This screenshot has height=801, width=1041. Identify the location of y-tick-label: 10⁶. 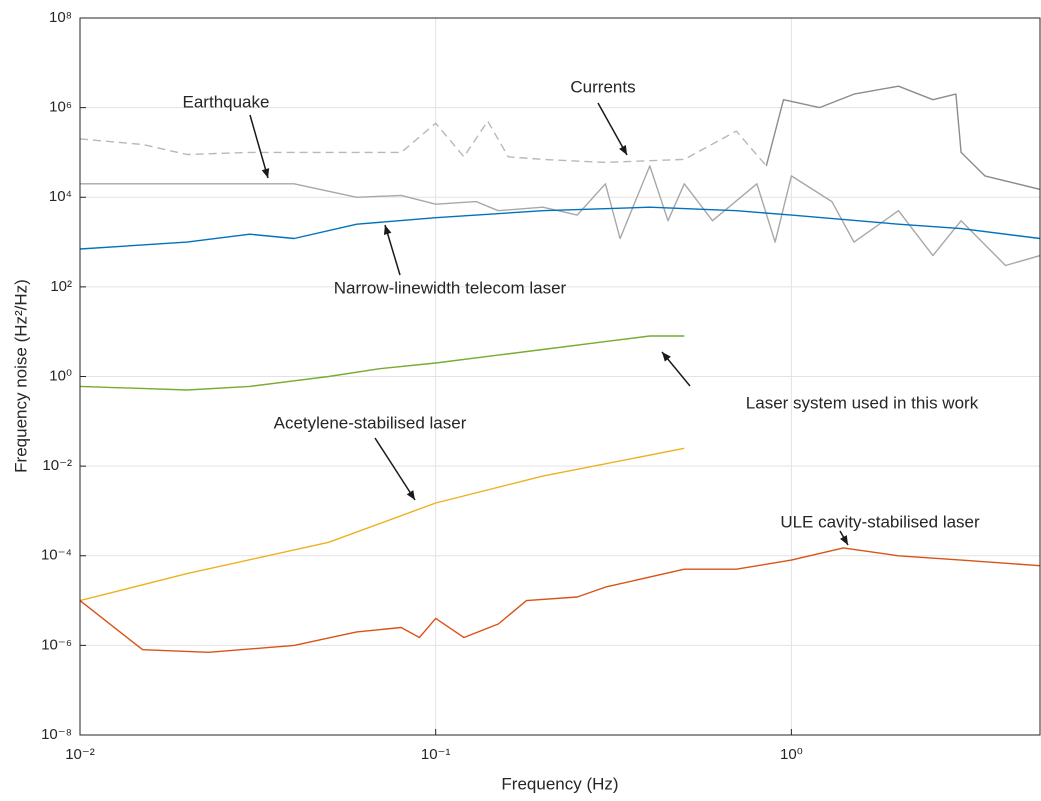
(60, 107).